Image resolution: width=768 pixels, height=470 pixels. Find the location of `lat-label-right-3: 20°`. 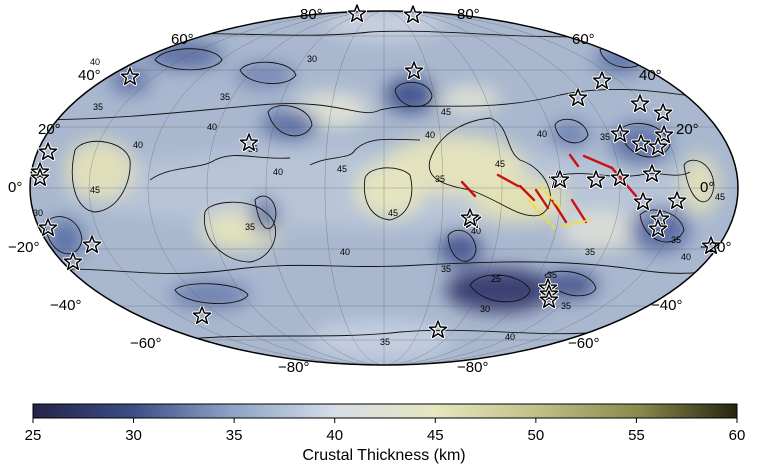

lat-label-right-3: 20° is located at coordinates (687, 129).